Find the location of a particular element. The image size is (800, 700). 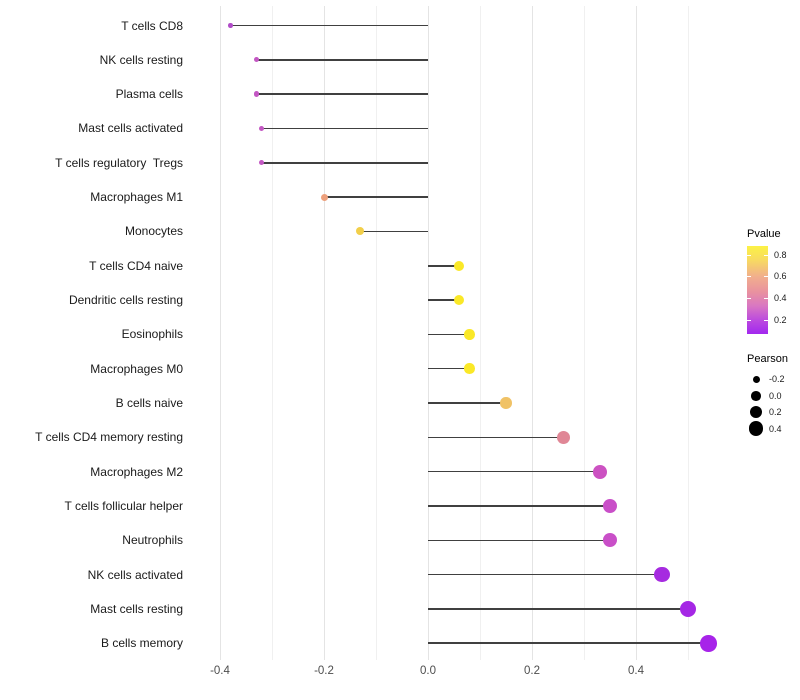

category-label: Mast cells resting is located at coordinates (136, 608).